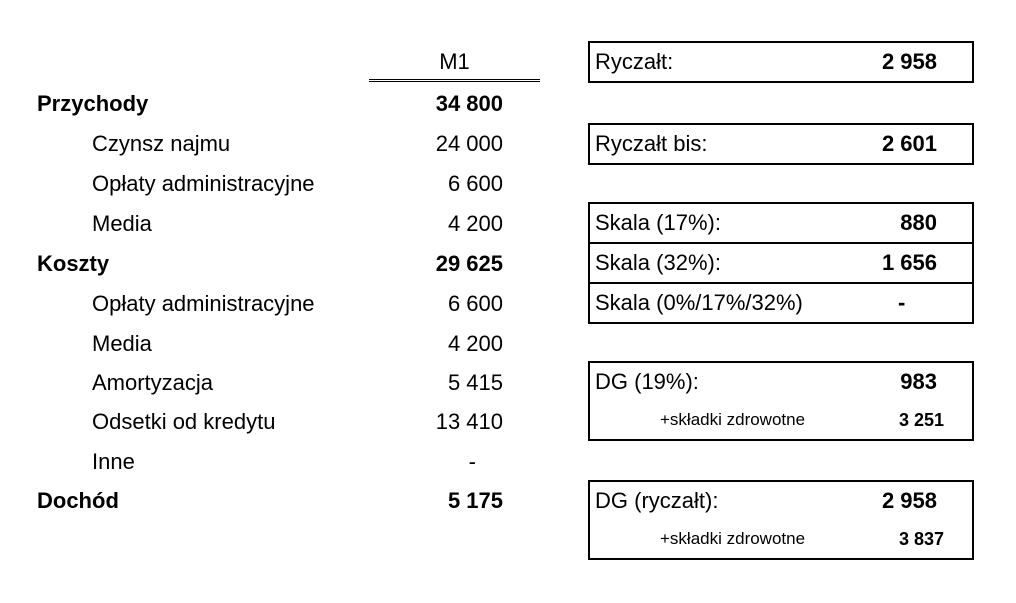  What do you see at coordinates (909, 500) in the screenshot?
I see `dg-ryczalt-value: 2 958` at bounding box center [909, 500].